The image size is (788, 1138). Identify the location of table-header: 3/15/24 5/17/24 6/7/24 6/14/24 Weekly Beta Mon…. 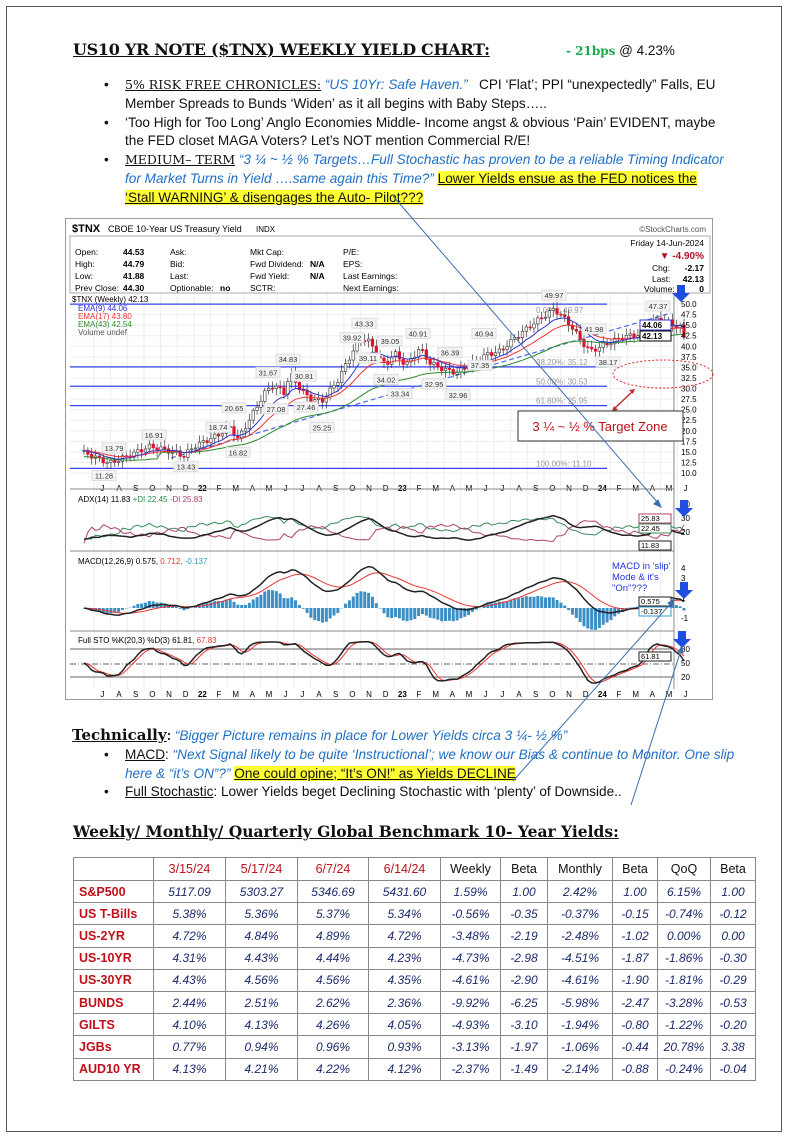
(414, 869).